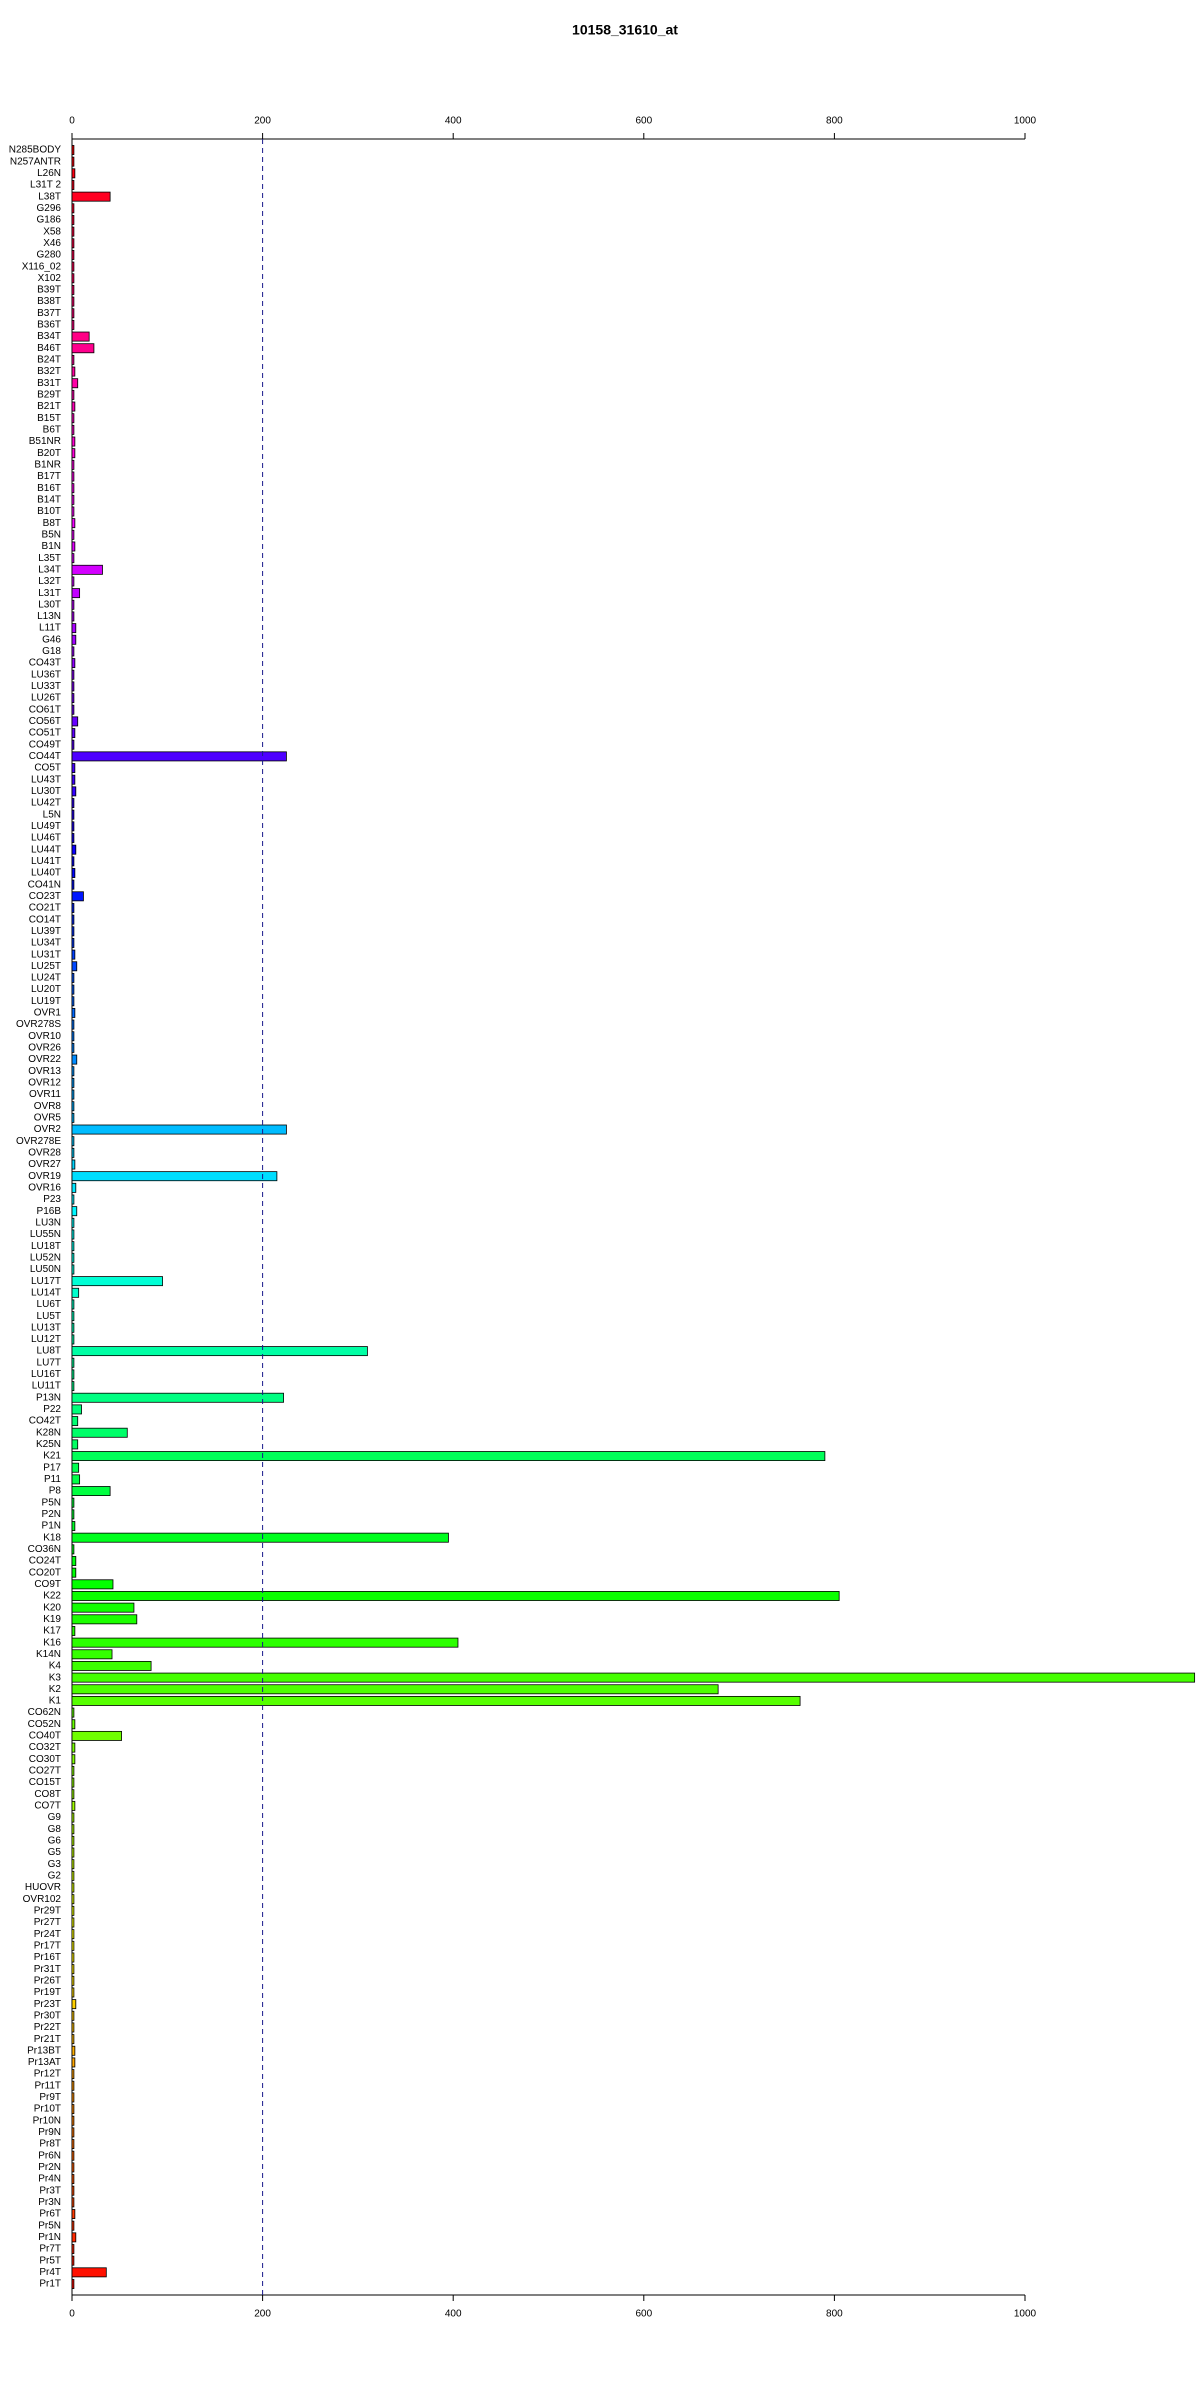  Describe the element at coordinates (44, 1187) in the screenshot. I see `y-tick-label: OVR16` at that location.